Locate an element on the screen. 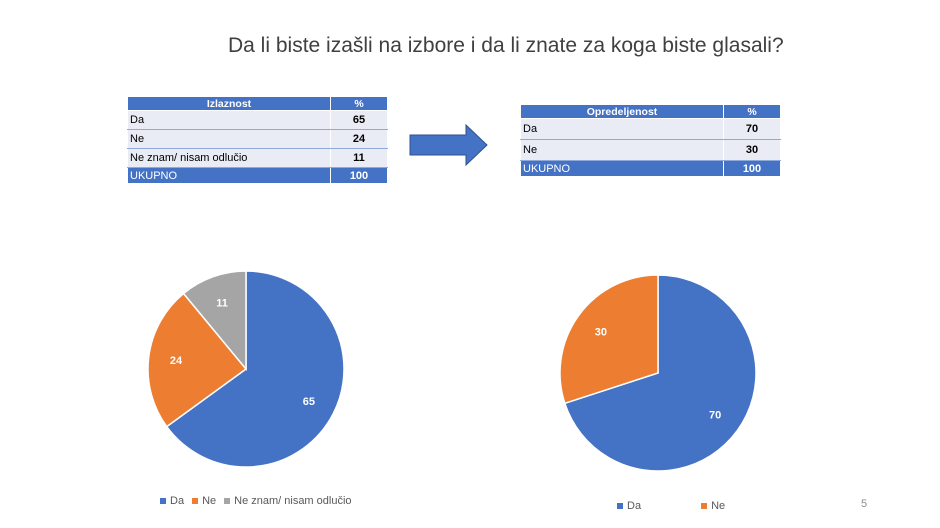 This screenshot has height=528, width=940. table-row: Ne znam/ nisam odlučio 11 is located at coordinates (257, 158).